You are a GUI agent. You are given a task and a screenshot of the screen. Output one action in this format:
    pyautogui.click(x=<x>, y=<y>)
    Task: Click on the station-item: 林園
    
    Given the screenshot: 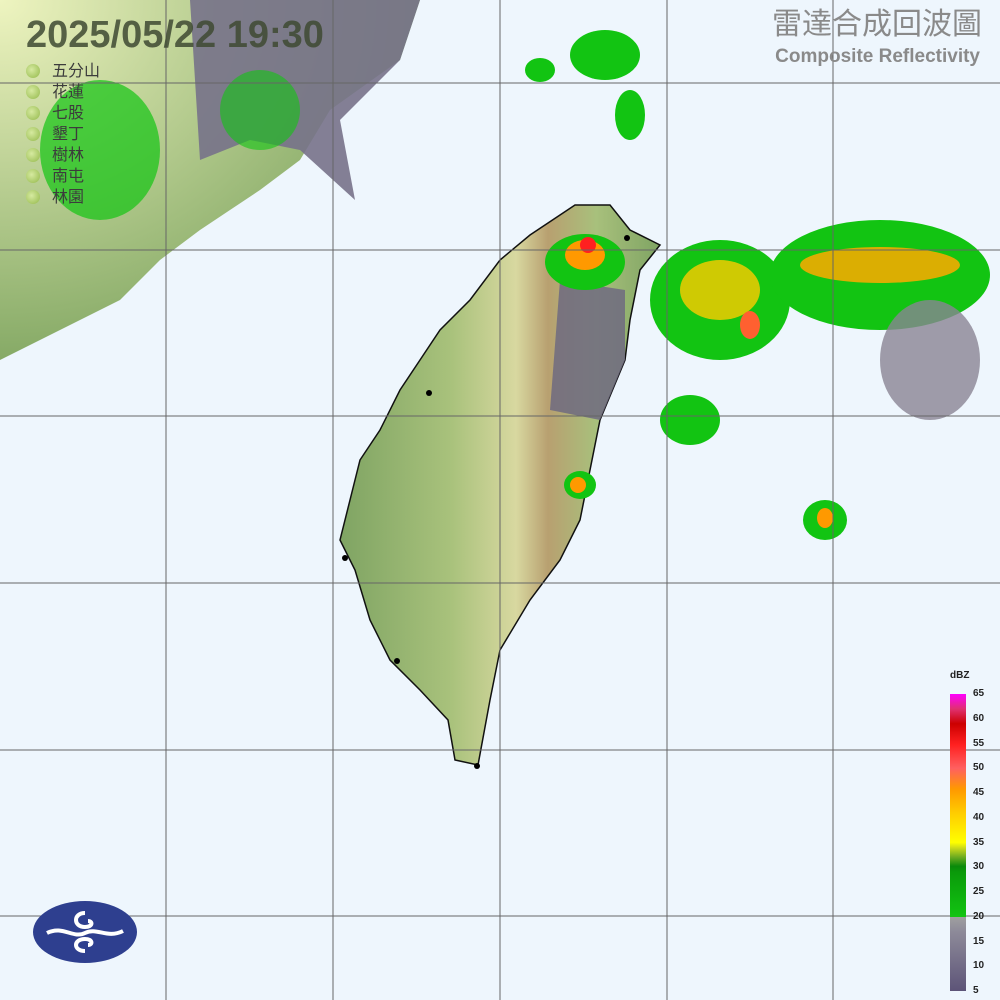 What is the action you would take?
    pyautogui.click(x=63, y=196)
    